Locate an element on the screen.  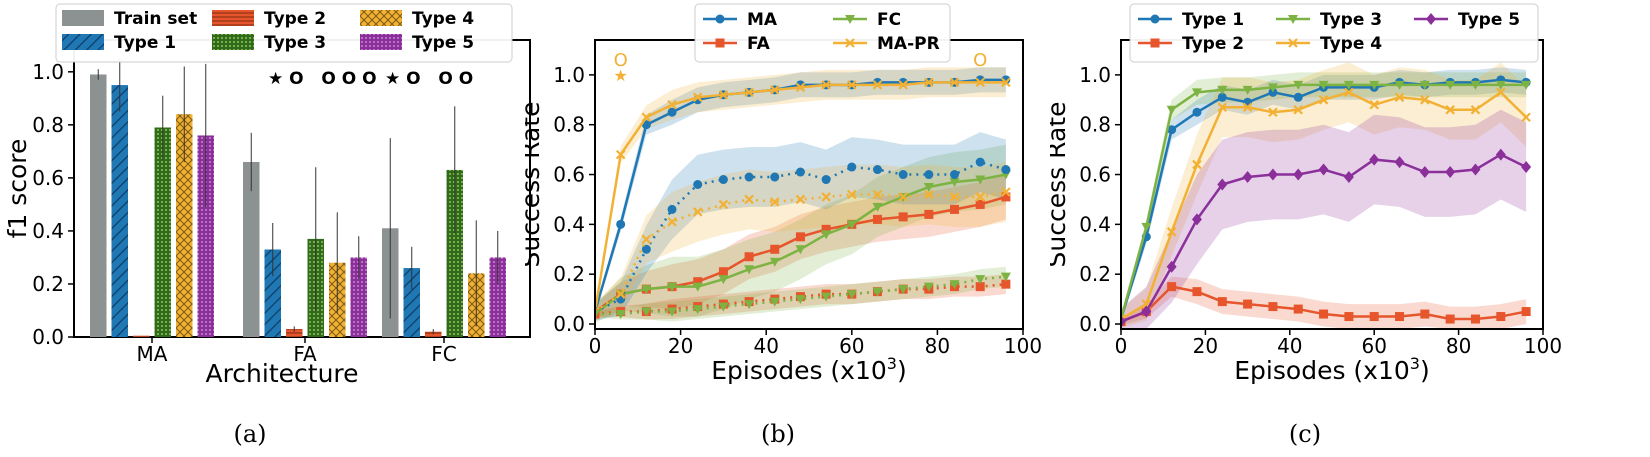
x-axis-label-main: Episodes (x10 is located at coordinates (1322, 370).